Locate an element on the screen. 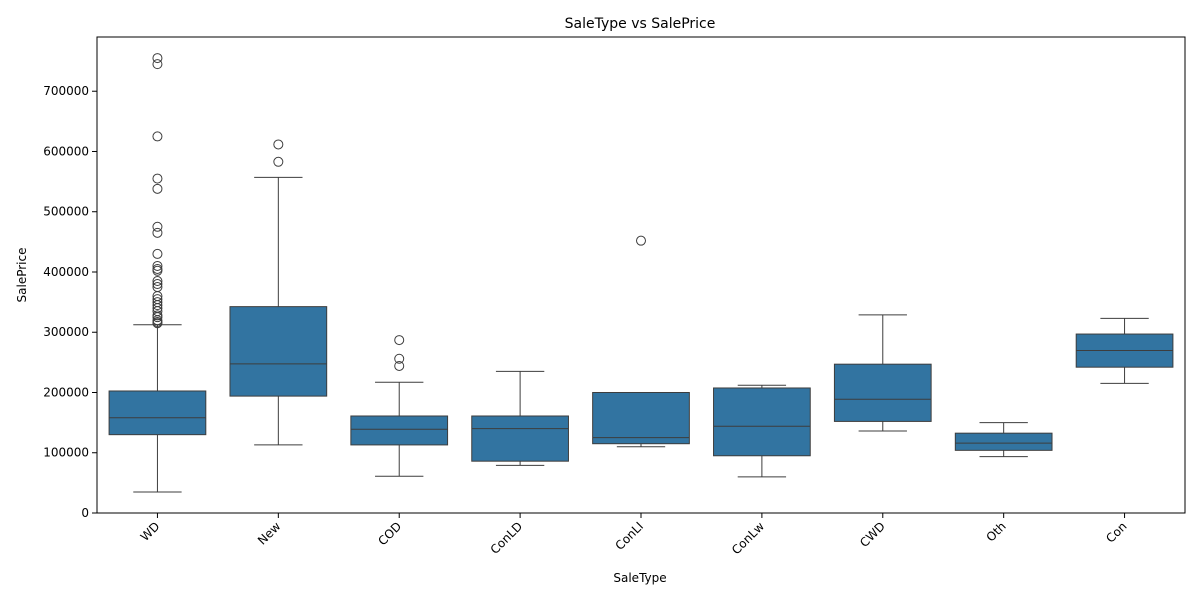 The height and width of the screenshot is (600, 1200). x-tick-label: Con is located at coordinates (1116, 532).